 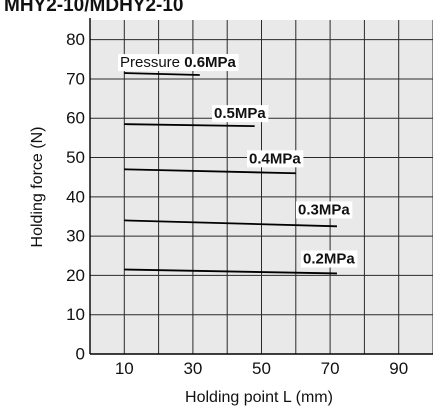 What do you see at coordinates (75, 275) in the screenshot?
I see `y-tick-label: 20` at bounding box center [75, 275].